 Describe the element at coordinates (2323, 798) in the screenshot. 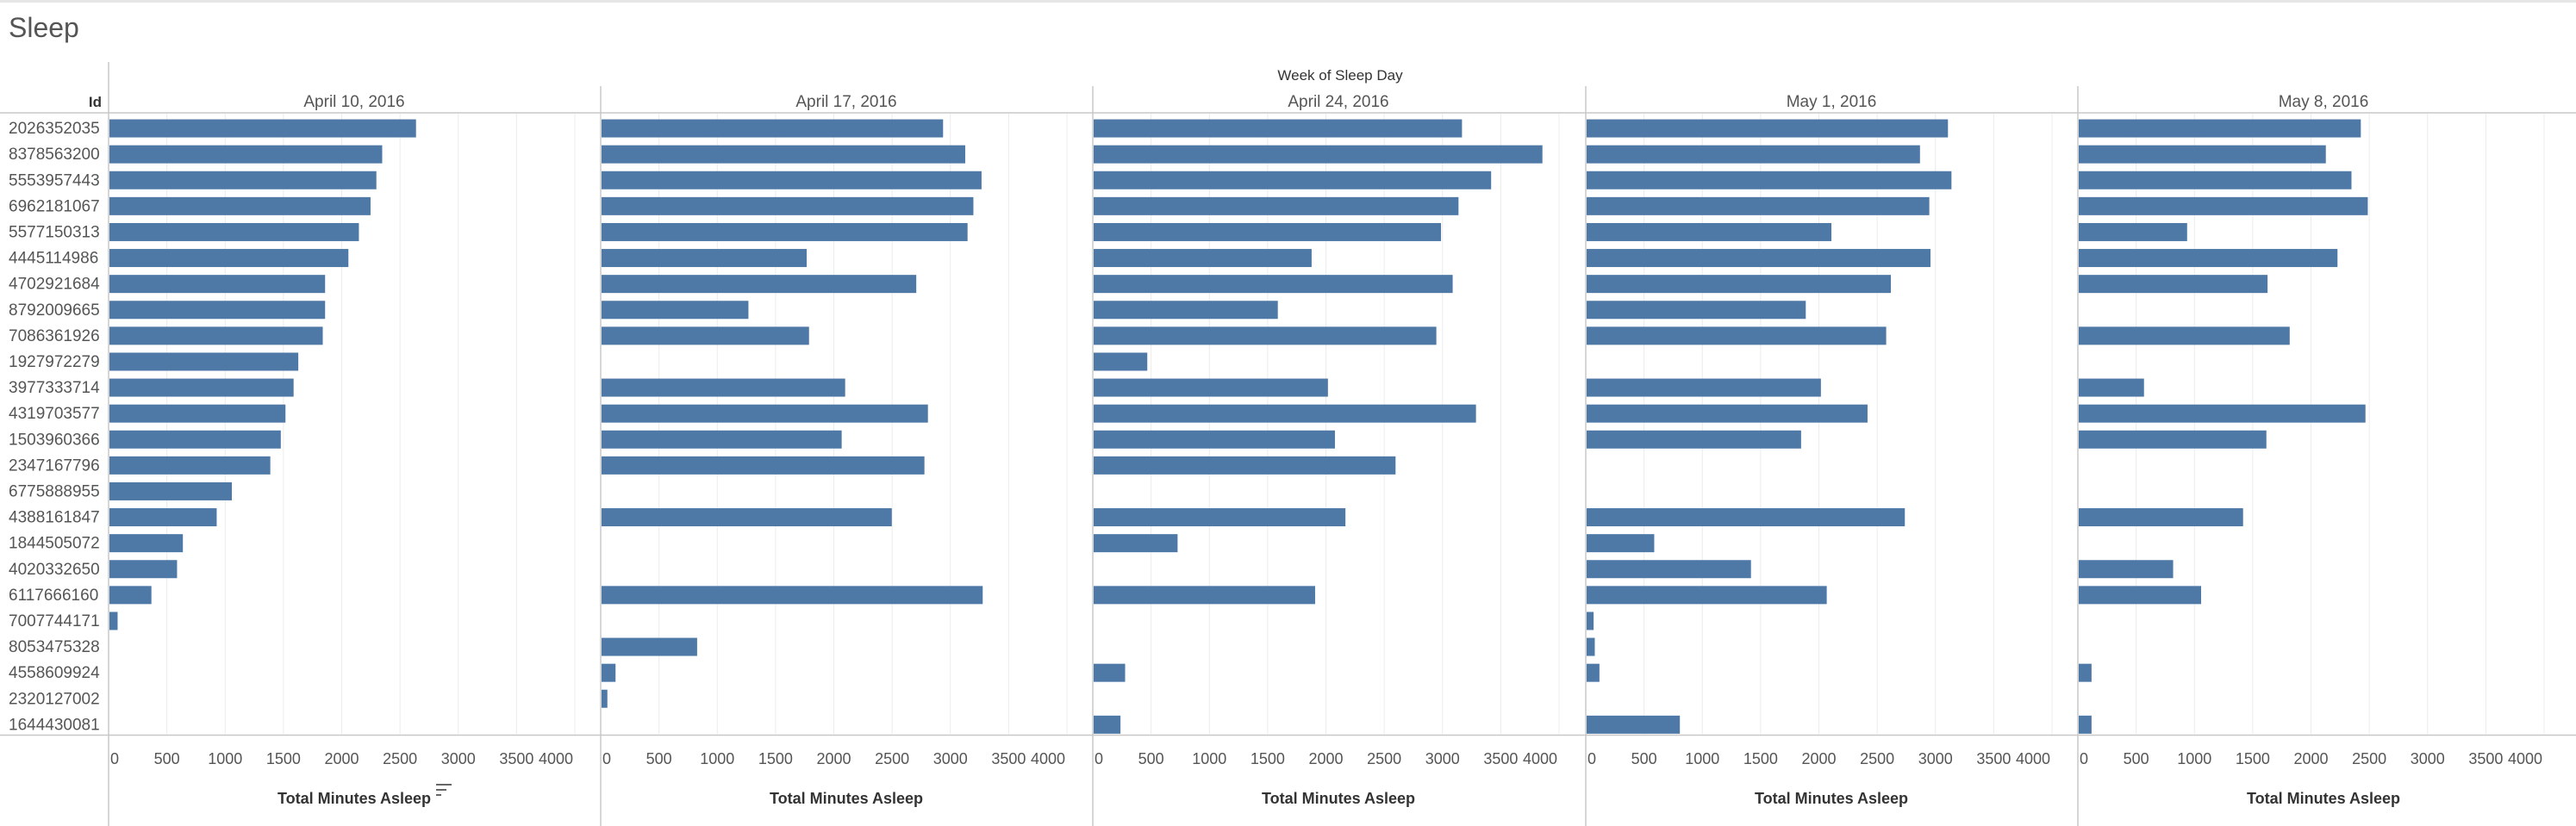

I see `x-axis-title-4: Total Minutes Asleep` at that location.